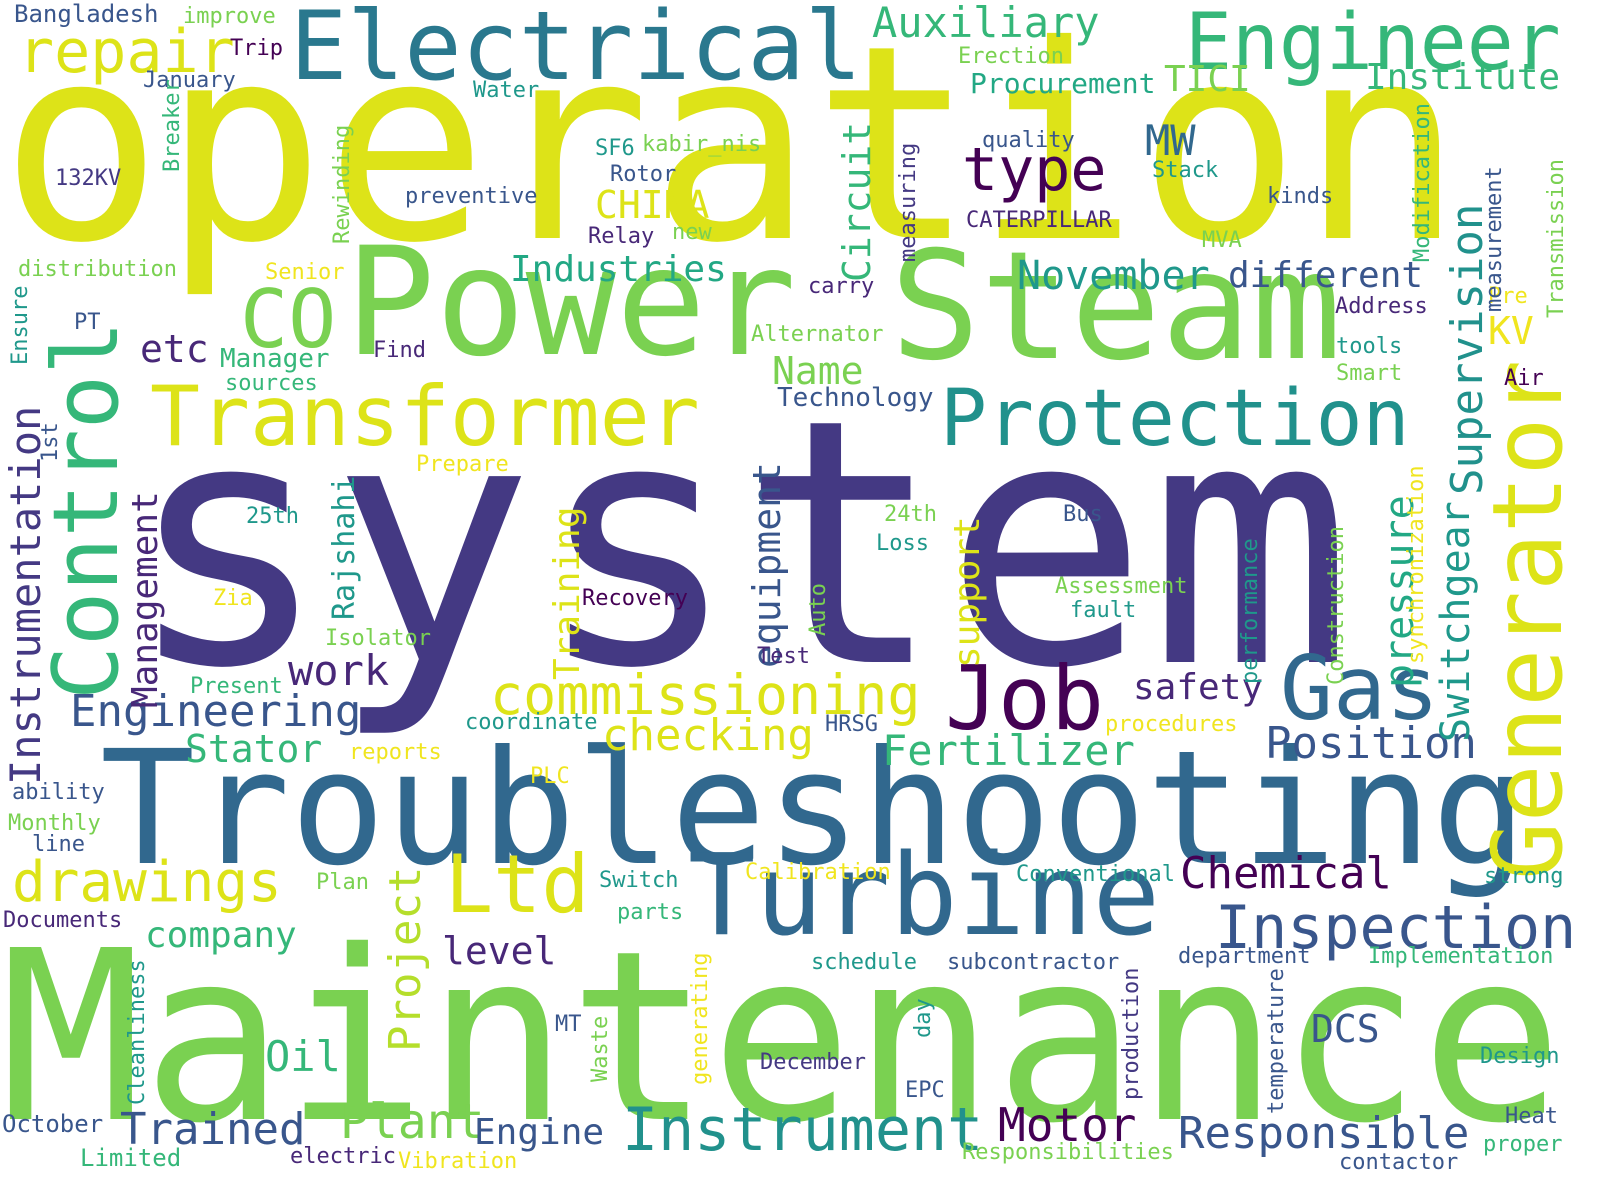  What do you see at coordinates (1422, 182) in the screenshot?
I see `word-modification: Modification` at bounding box center [1422, 182].